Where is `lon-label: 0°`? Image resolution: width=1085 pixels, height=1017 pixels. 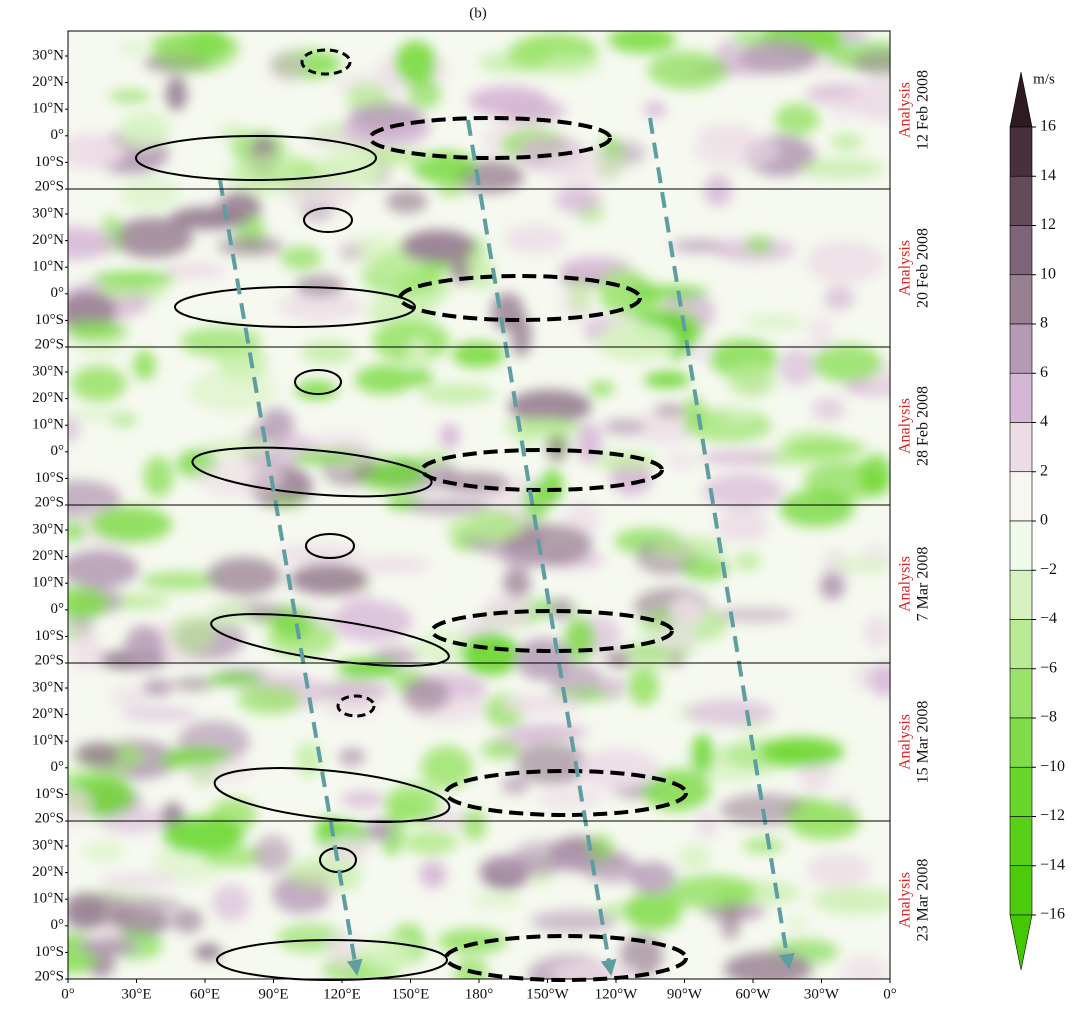 lon-label: 0° is located at coordinates (890, 994).